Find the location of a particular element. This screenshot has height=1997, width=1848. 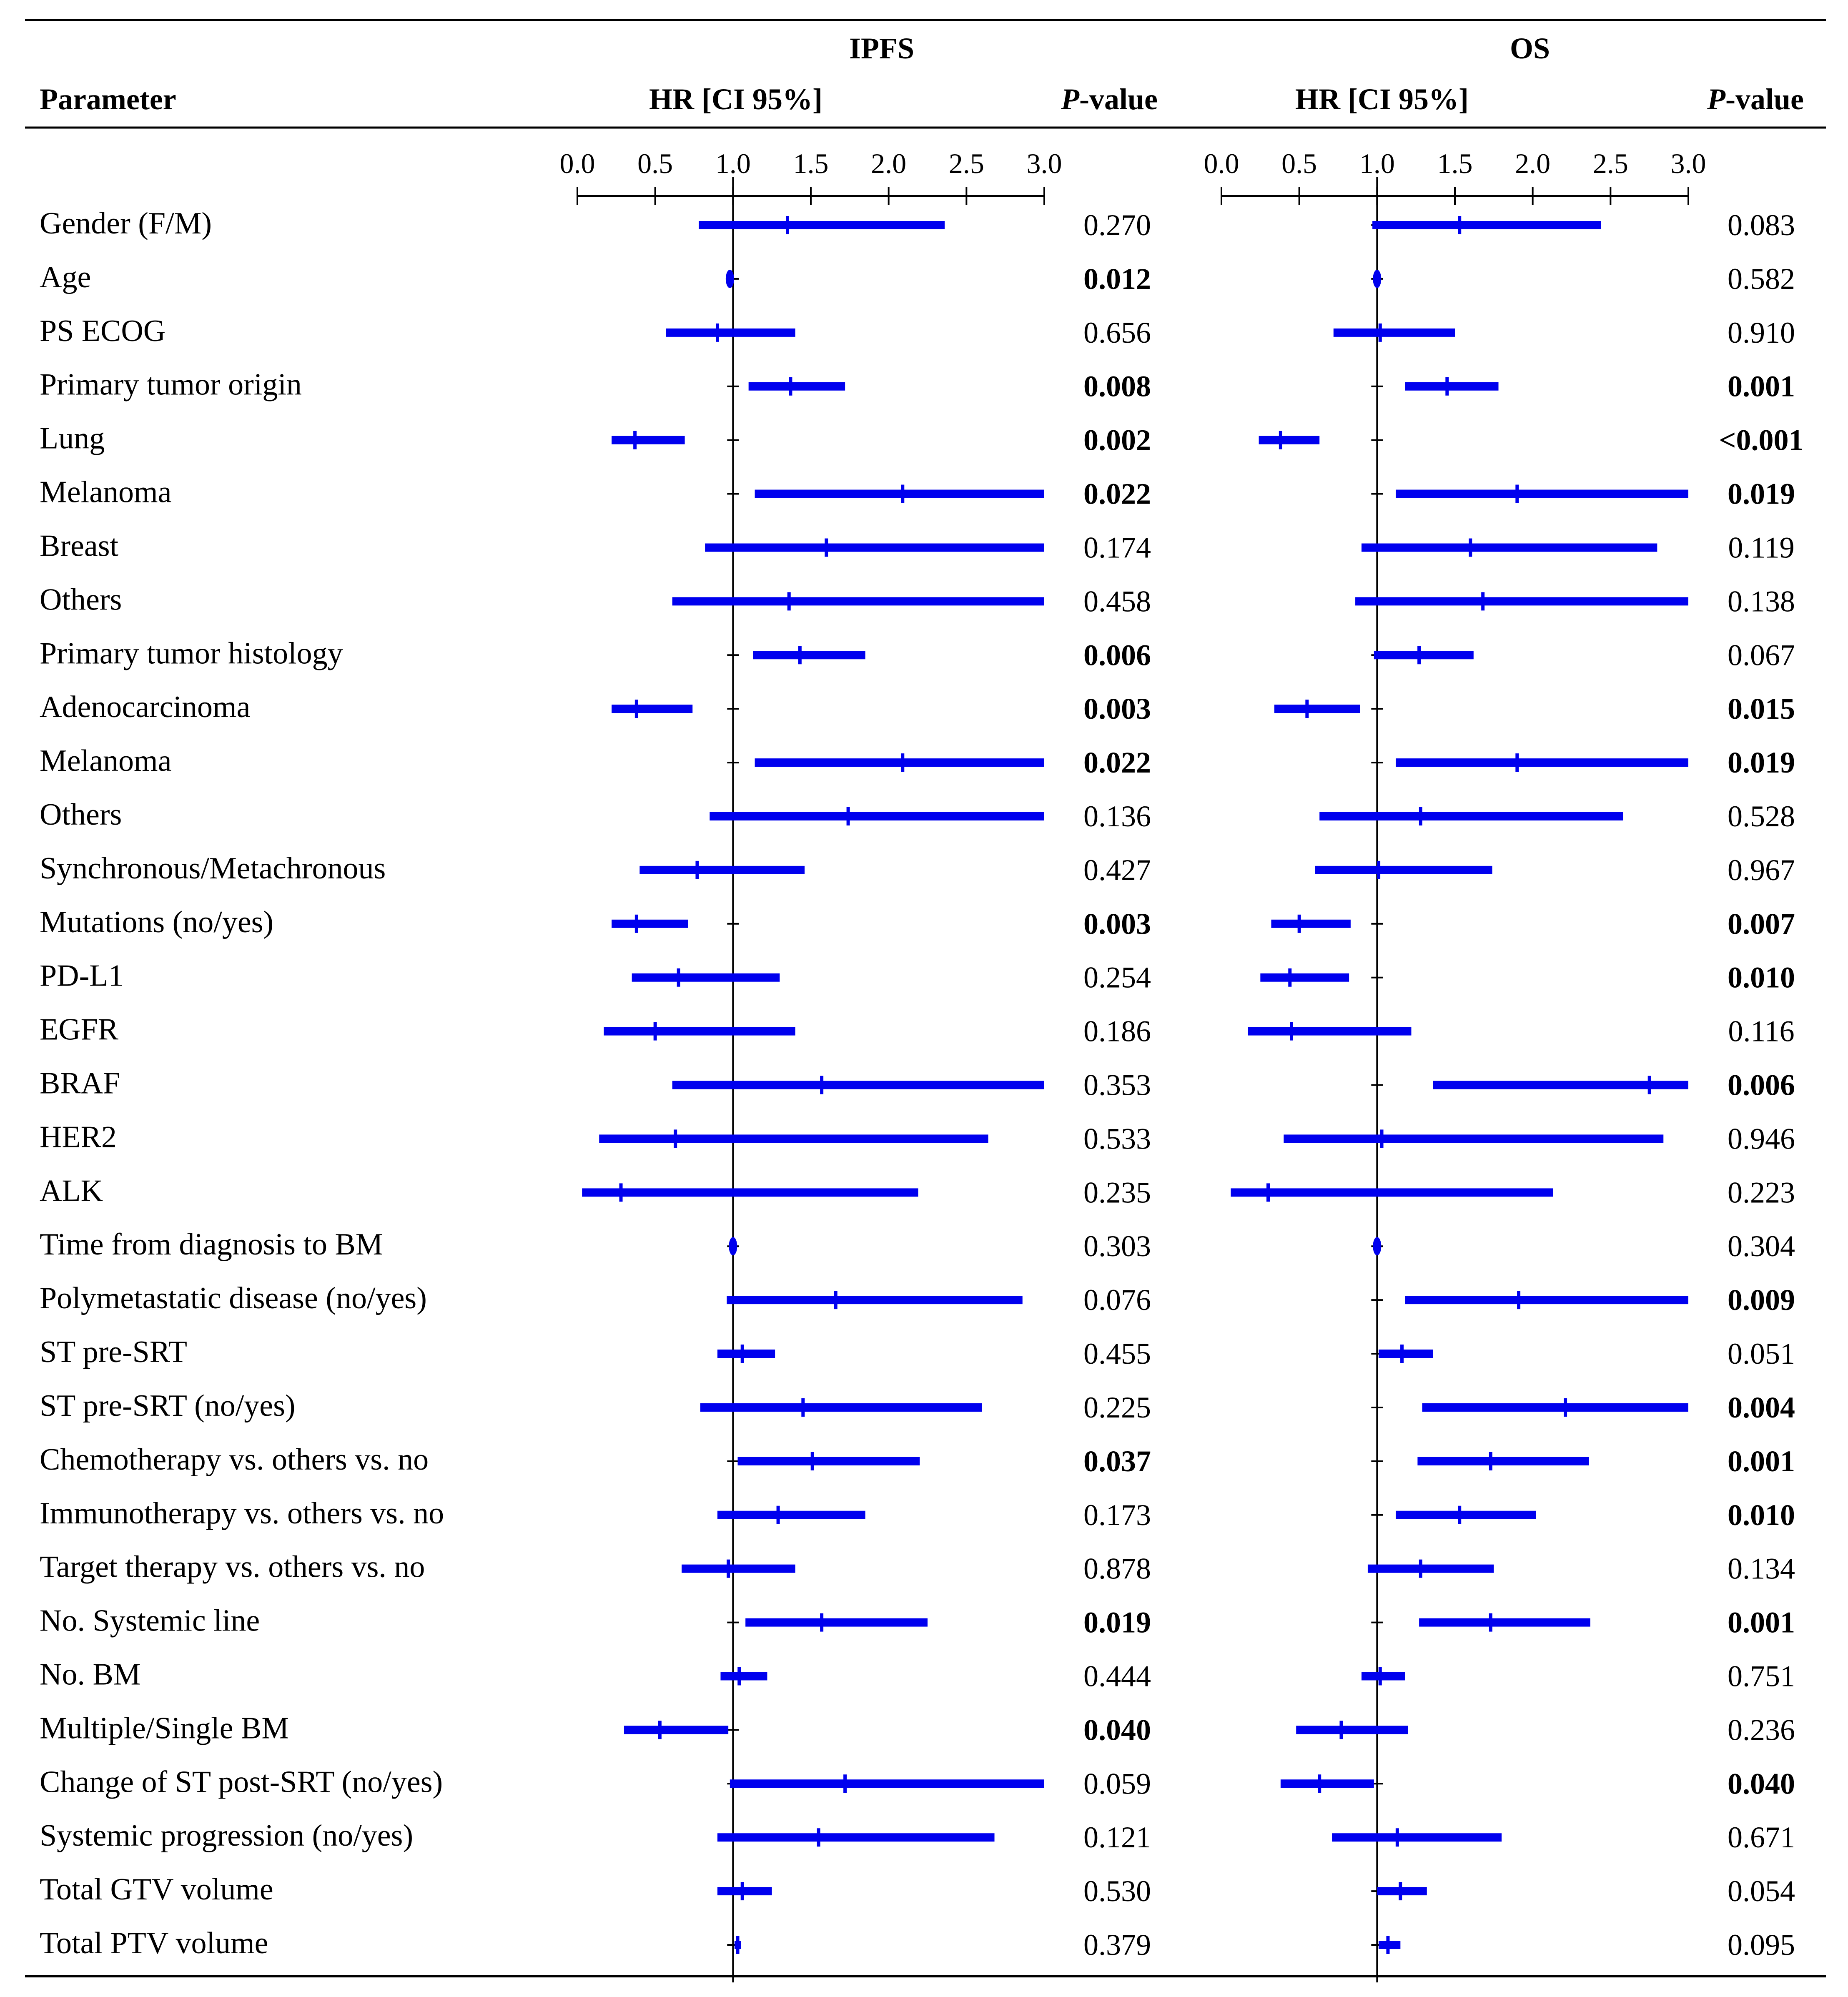

row-label: Age is located at coordinates (65, 277).